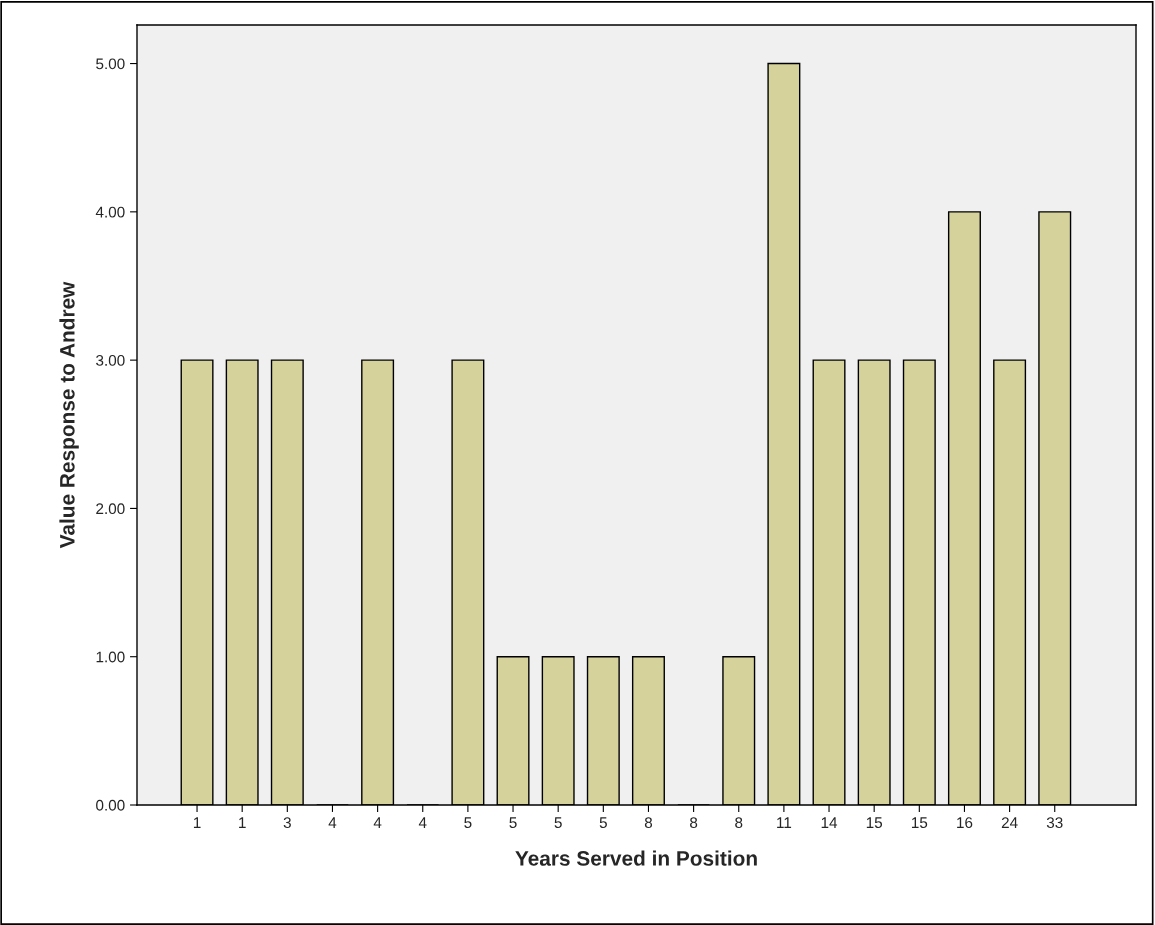 This screenshot has width=1155, height=925. I want to click on y-axis-title: Value Response to Andrew, so click(69, 415).